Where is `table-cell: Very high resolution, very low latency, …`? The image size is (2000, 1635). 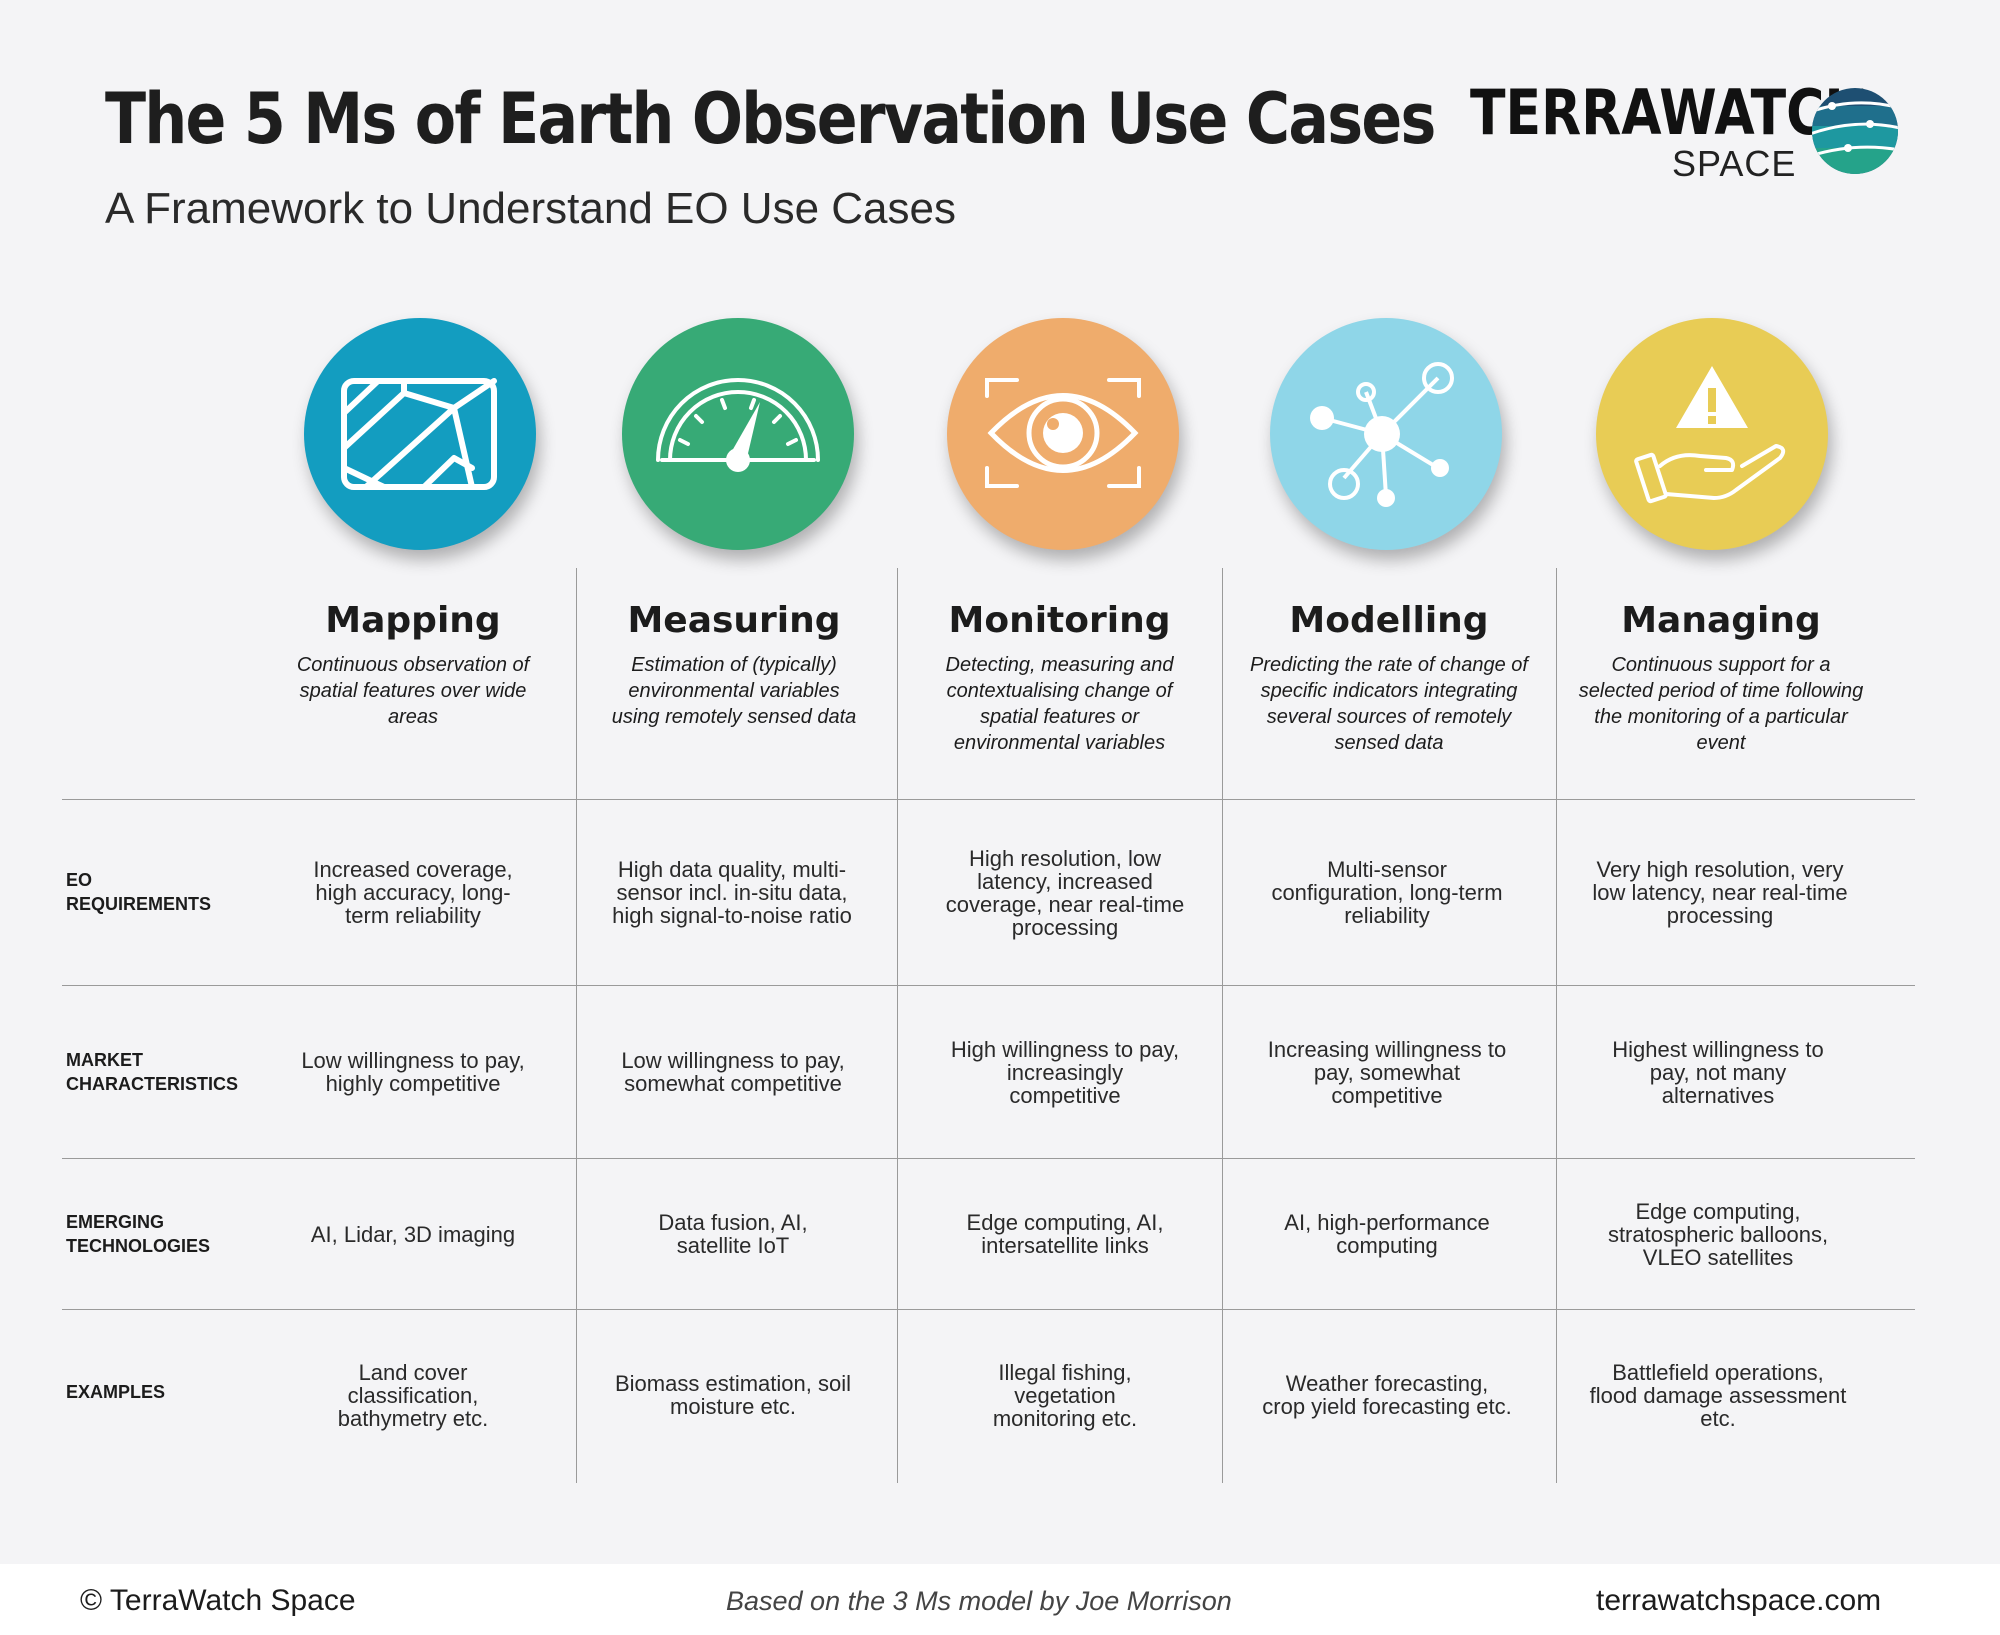
table-cell: Very high resolution, very low latency, … is located at coordinates (1720, 892).